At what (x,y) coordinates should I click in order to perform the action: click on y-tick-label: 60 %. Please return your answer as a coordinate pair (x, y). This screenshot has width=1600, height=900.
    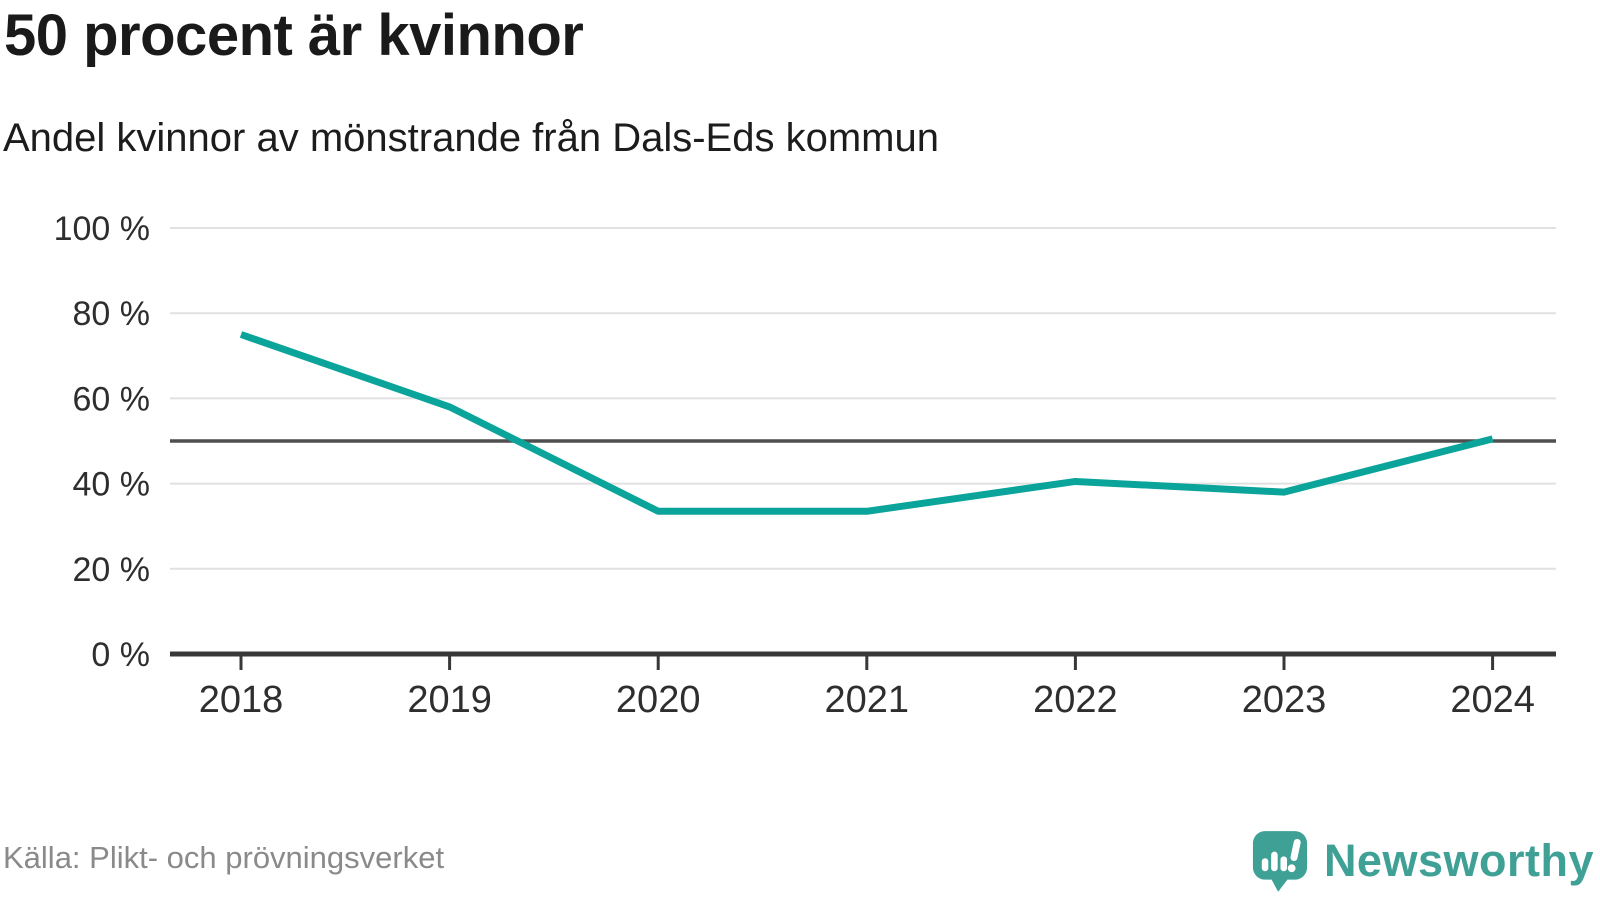
    Looking at the image, I should click on (112, 399).